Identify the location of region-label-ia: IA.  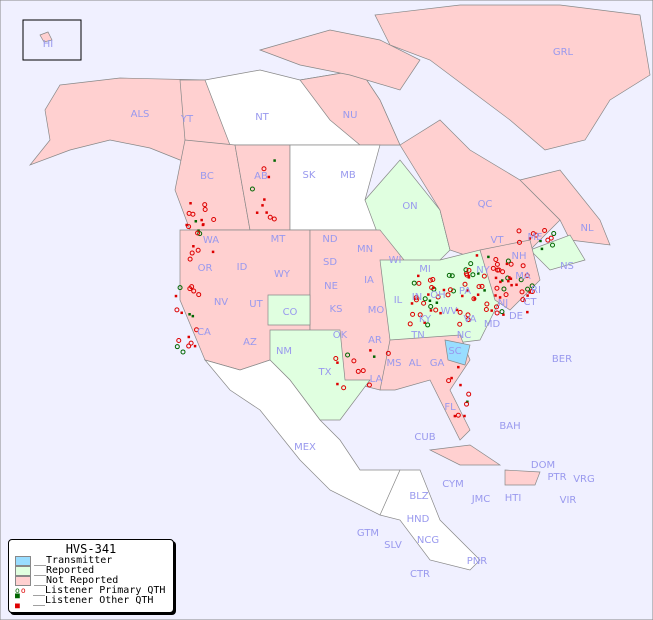
(369, 280).